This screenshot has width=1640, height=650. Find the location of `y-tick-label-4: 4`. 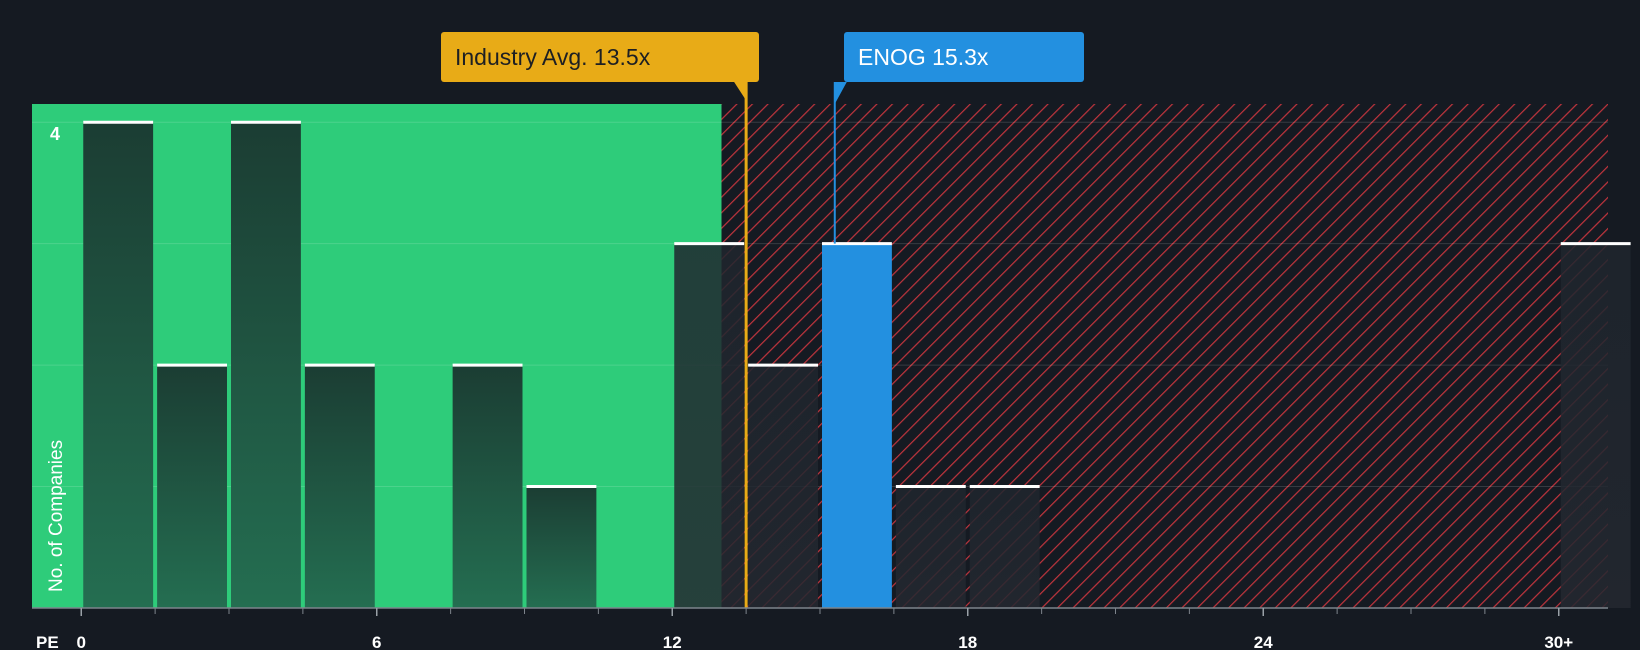

y-tick-label-4: 4 is located at coordinates (55, 134).